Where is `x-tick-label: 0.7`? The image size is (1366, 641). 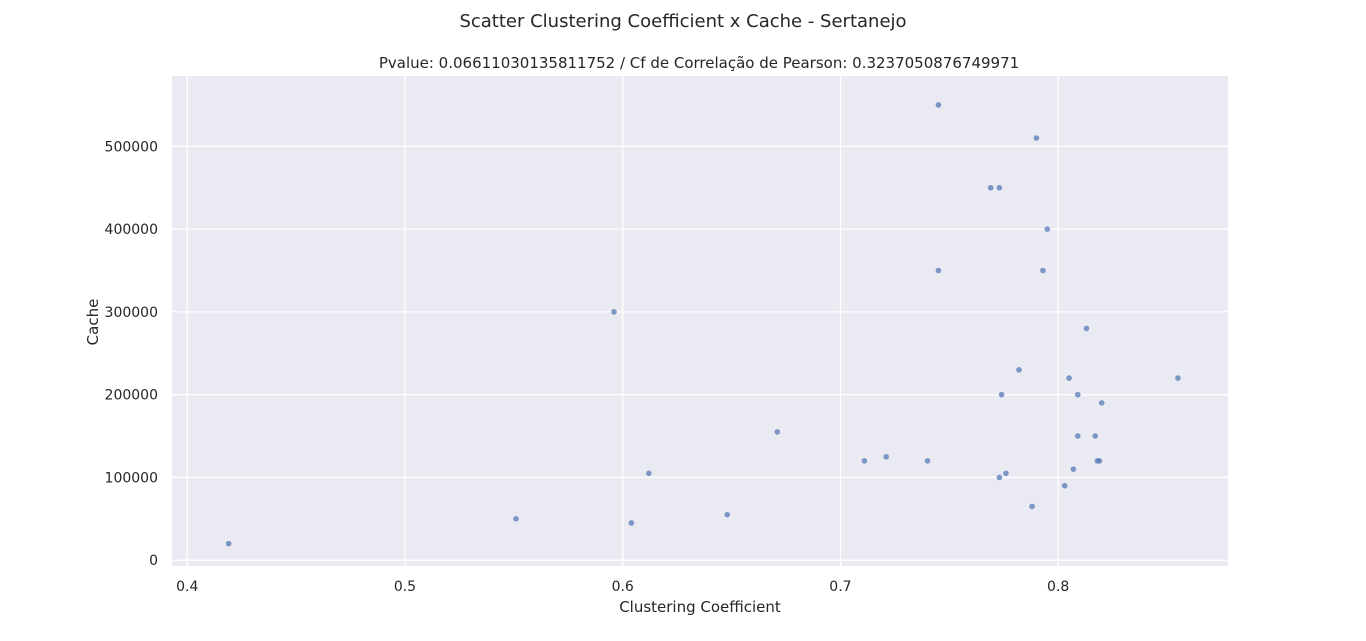
x-tick-label: 0.7 is located at coordinates (840, 587).